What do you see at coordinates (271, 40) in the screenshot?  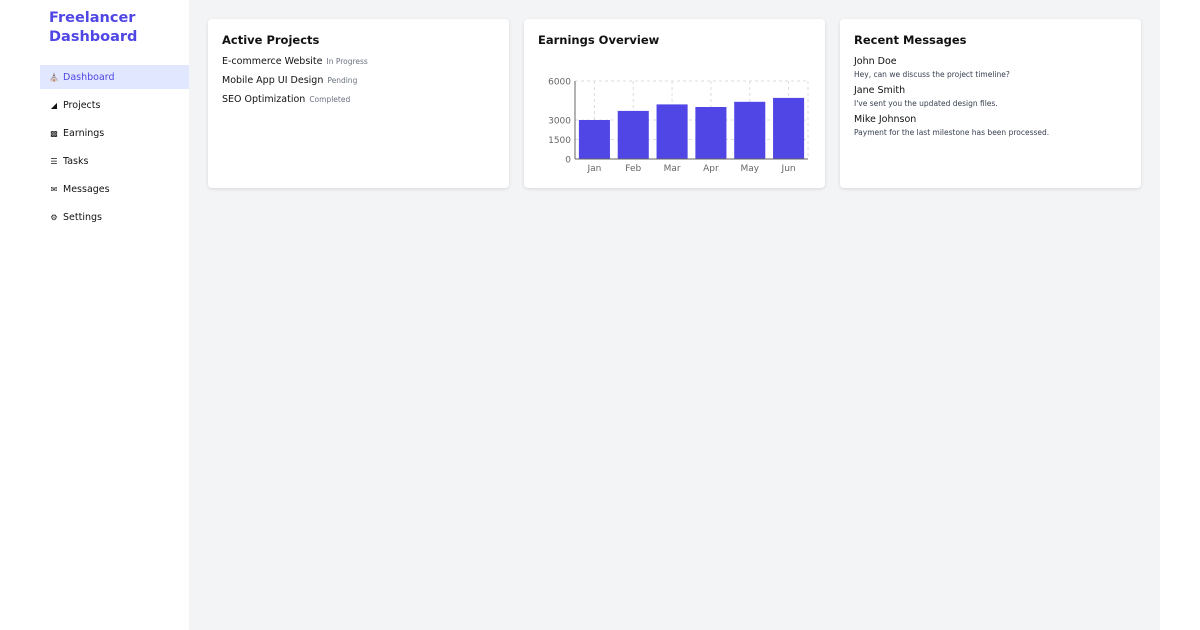 I see `card-title: Active Projects` at bounding box center [271, 40].